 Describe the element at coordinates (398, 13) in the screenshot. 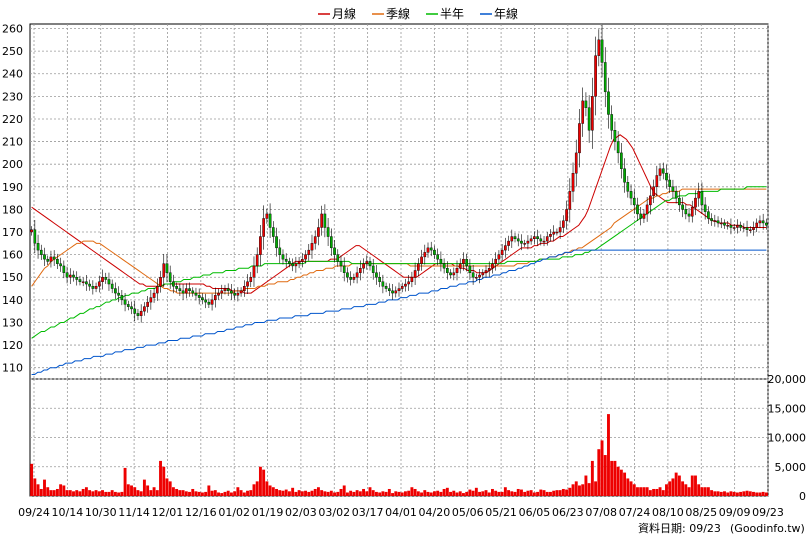

I see `legend-entry-1: 季線` at that location.